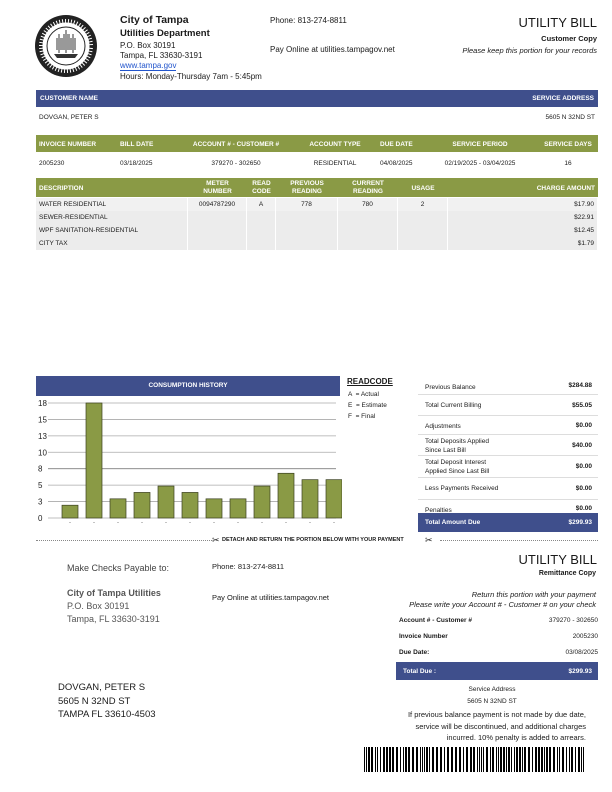 The width and height of the screenshot is (612, 792). What do you see at coordinates (98, 606) in the screenshot?
I see `payee-po: P.O. Box 30191` at bounding box center [98, 606].